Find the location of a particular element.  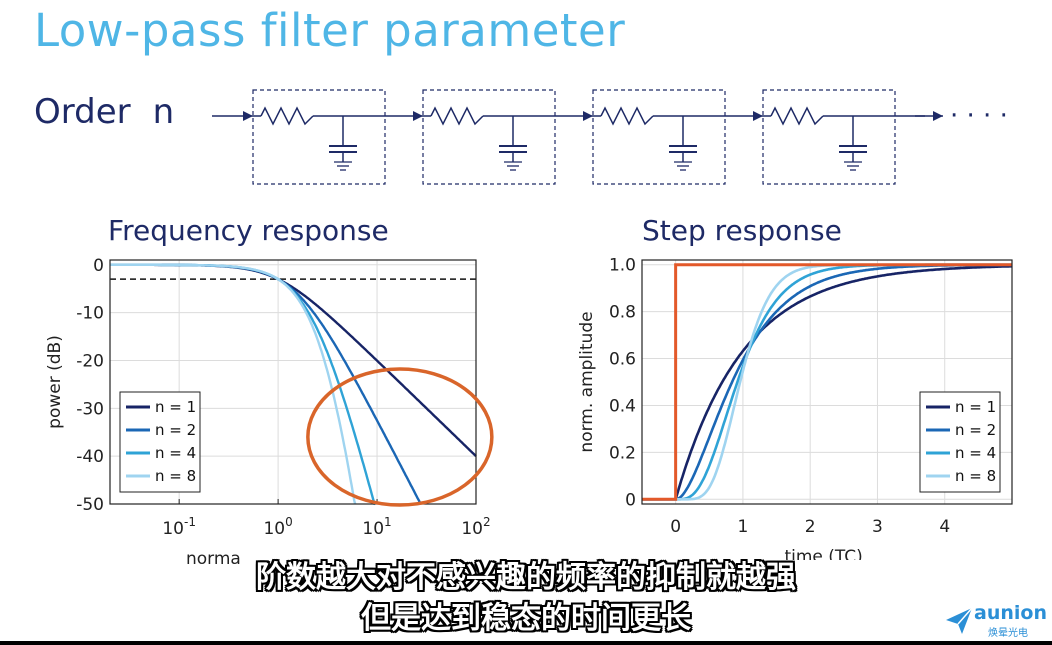

rc-filter-chain-diagram: · · · · is located at coordinates (610, 137).